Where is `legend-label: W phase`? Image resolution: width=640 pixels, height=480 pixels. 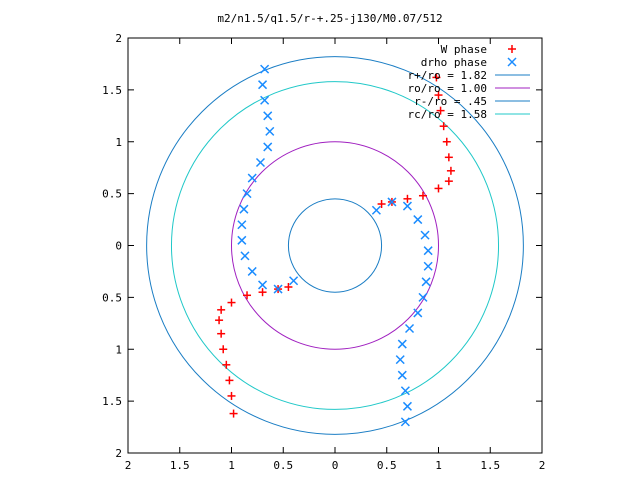 legend-label: W phase is located at coordinates (464, 49).